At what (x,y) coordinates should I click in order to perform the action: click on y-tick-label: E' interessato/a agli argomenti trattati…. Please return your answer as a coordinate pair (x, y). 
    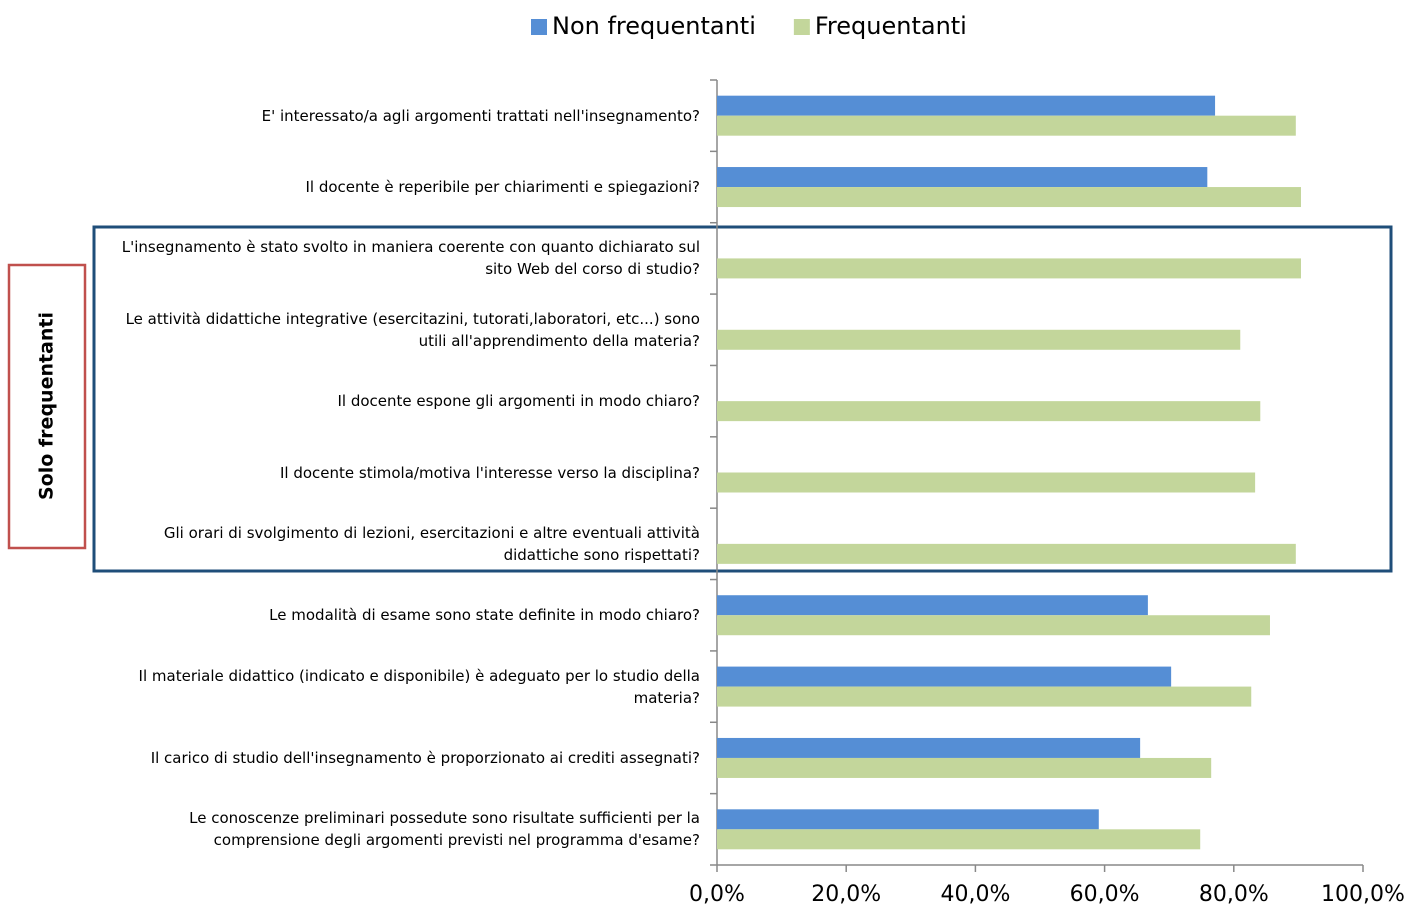
    Looking at the image, I should click on (480, 115).